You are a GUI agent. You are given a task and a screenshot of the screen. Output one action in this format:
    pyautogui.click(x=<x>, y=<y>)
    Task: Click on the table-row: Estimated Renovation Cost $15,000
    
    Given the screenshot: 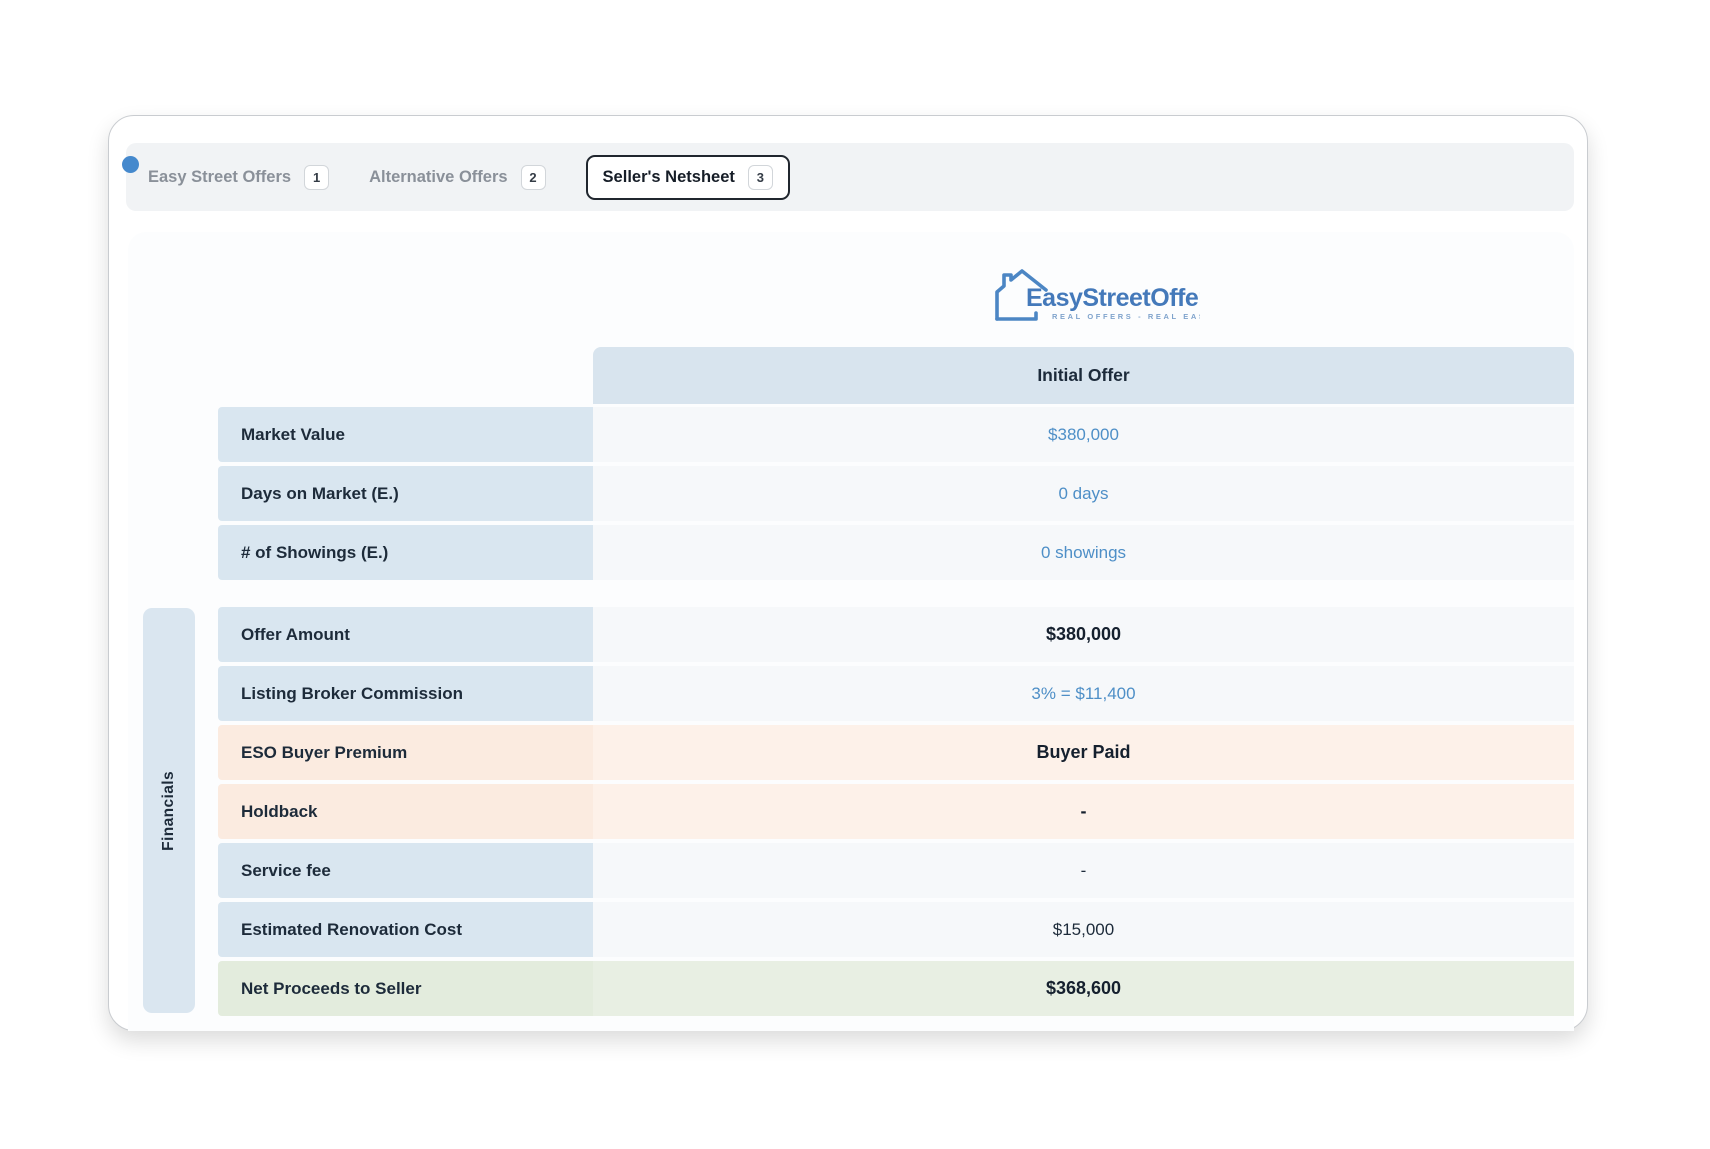 What is the action you would take?
    pyautogui.click(x=896, y=929)
    